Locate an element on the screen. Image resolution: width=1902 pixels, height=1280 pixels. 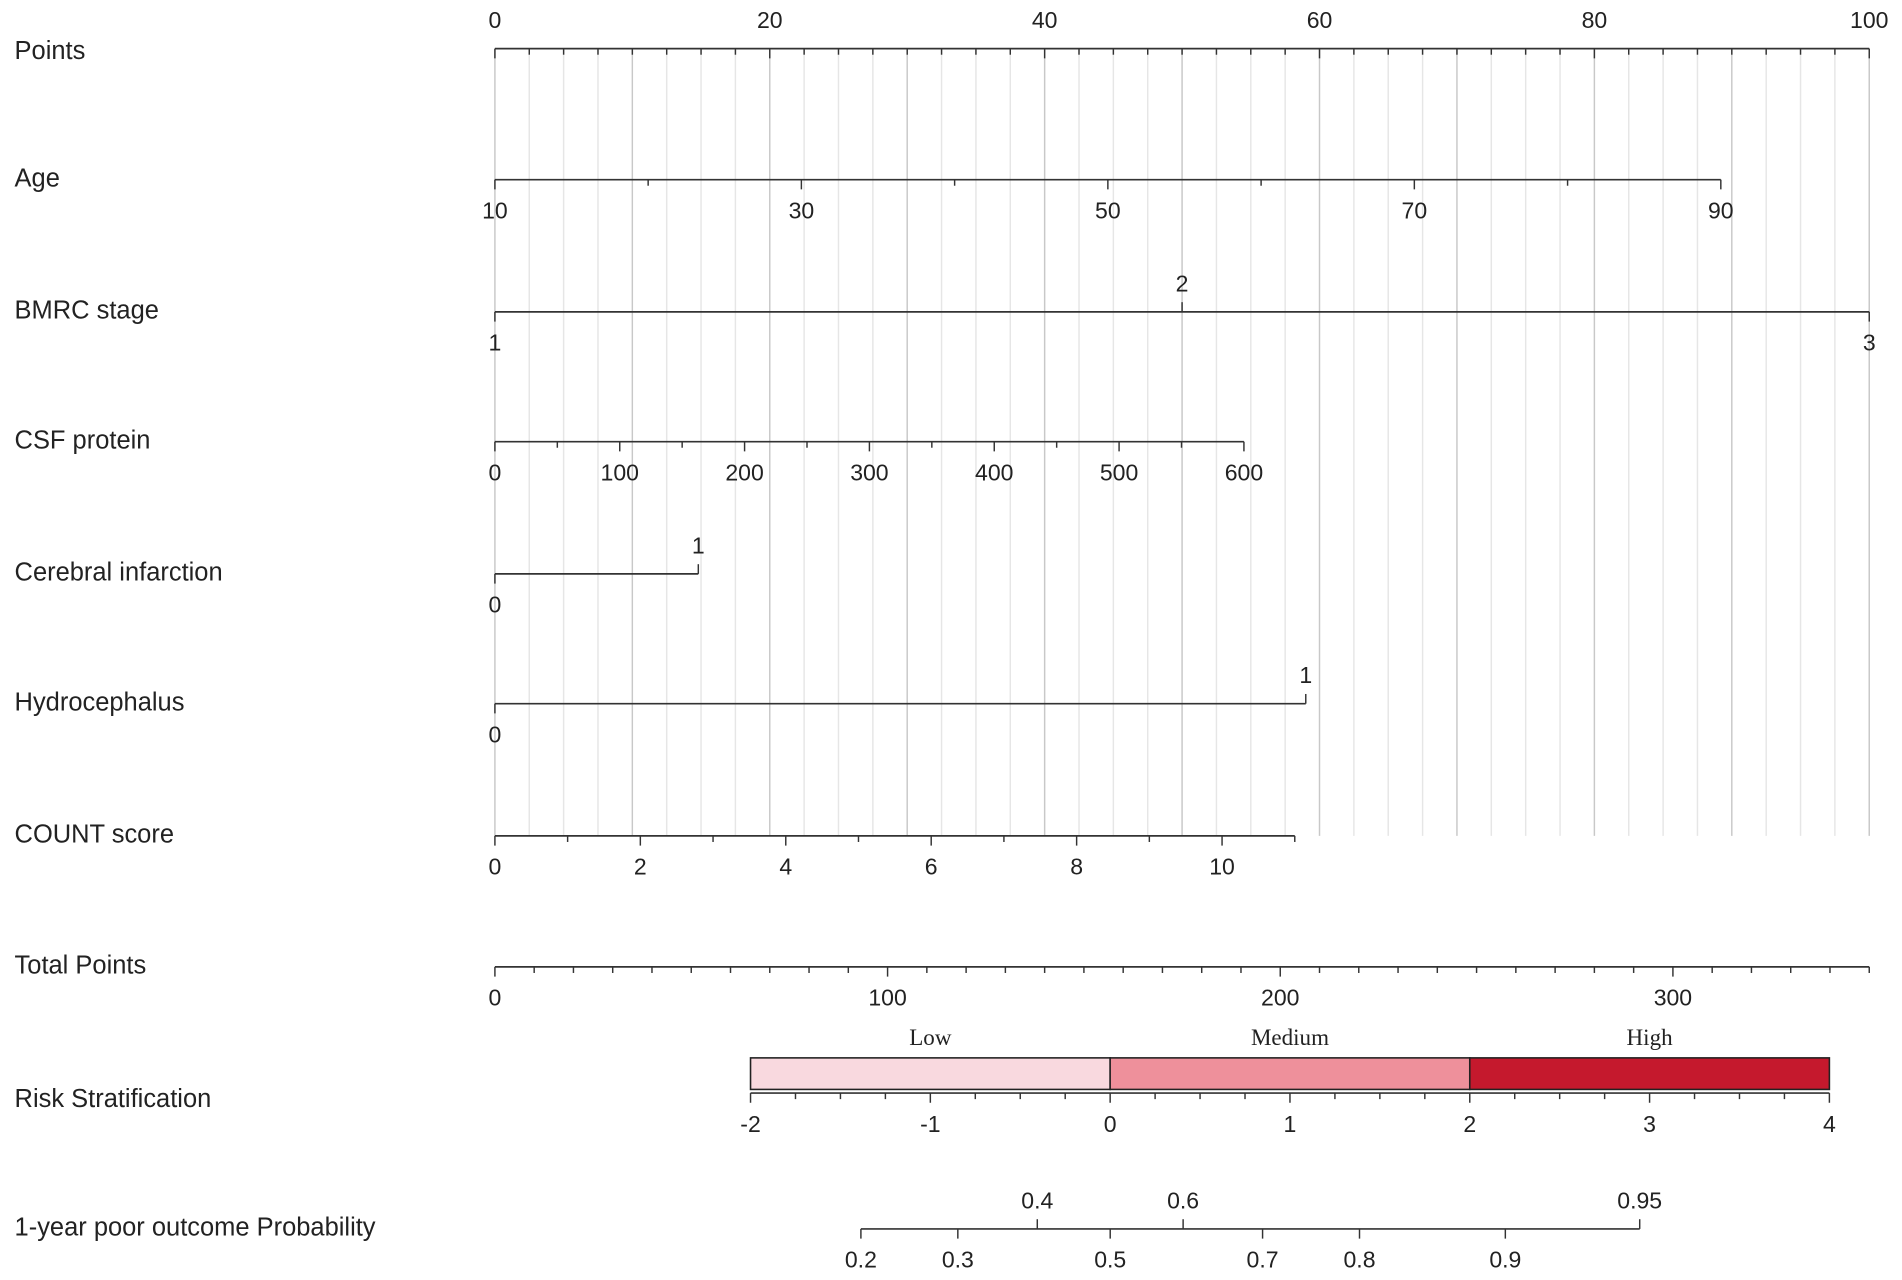
row-label: Cerebral infarction is located at coordinates (119, 573).